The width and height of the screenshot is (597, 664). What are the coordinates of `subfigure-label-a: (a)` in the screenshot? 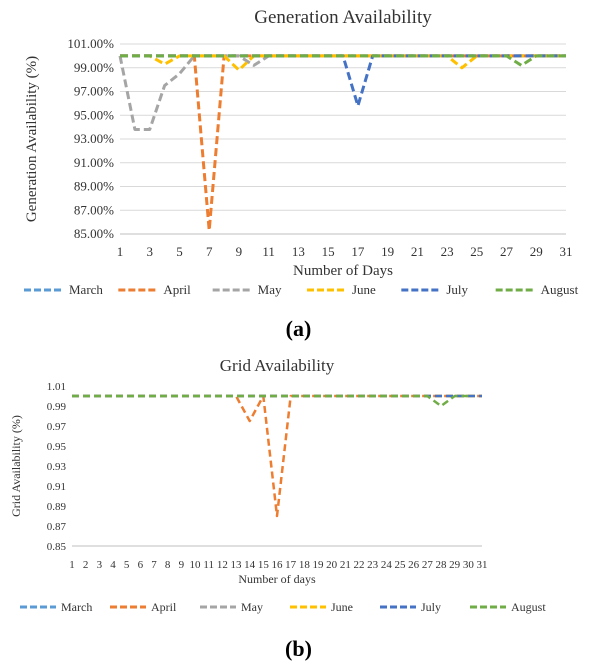 It's located at (298, 328).